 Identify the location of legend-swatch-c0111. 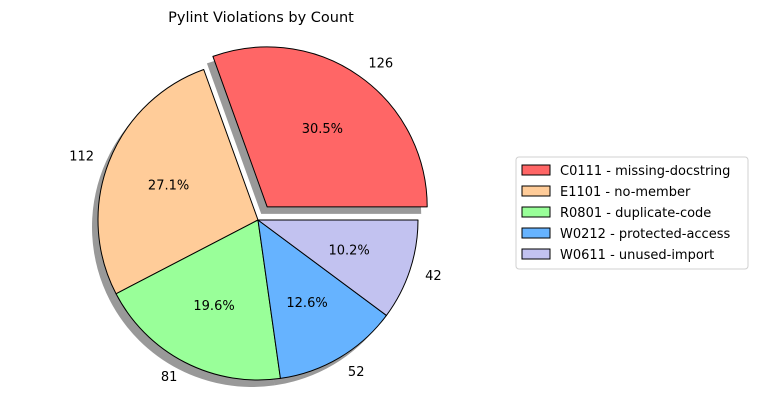
(536, 170).